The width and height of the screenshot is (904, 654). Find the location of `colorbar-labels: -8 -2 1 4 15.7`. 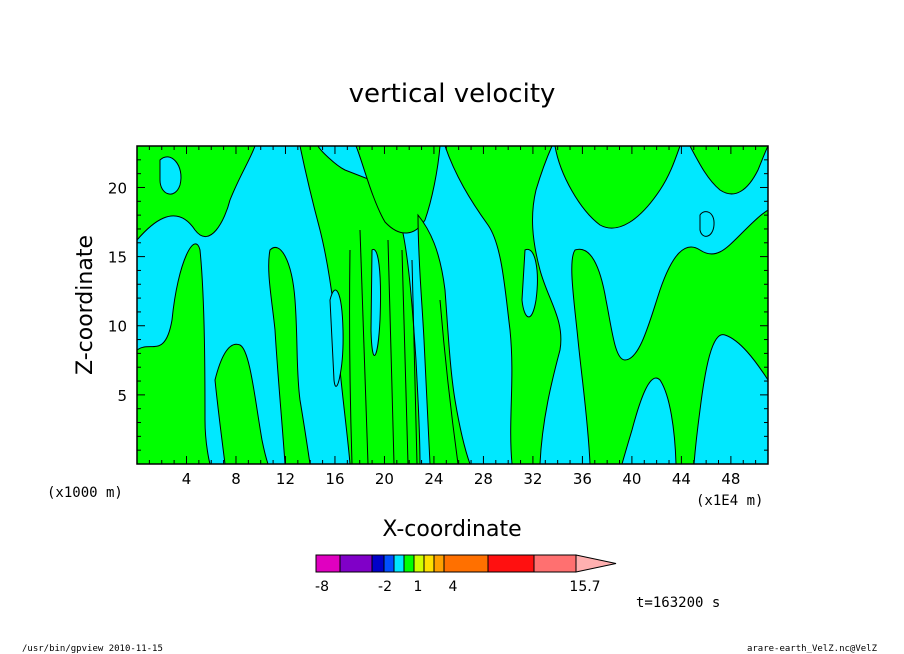

colorbar-labels: -8 -2 1 4 15.7 is located at coordinates (458, 587).